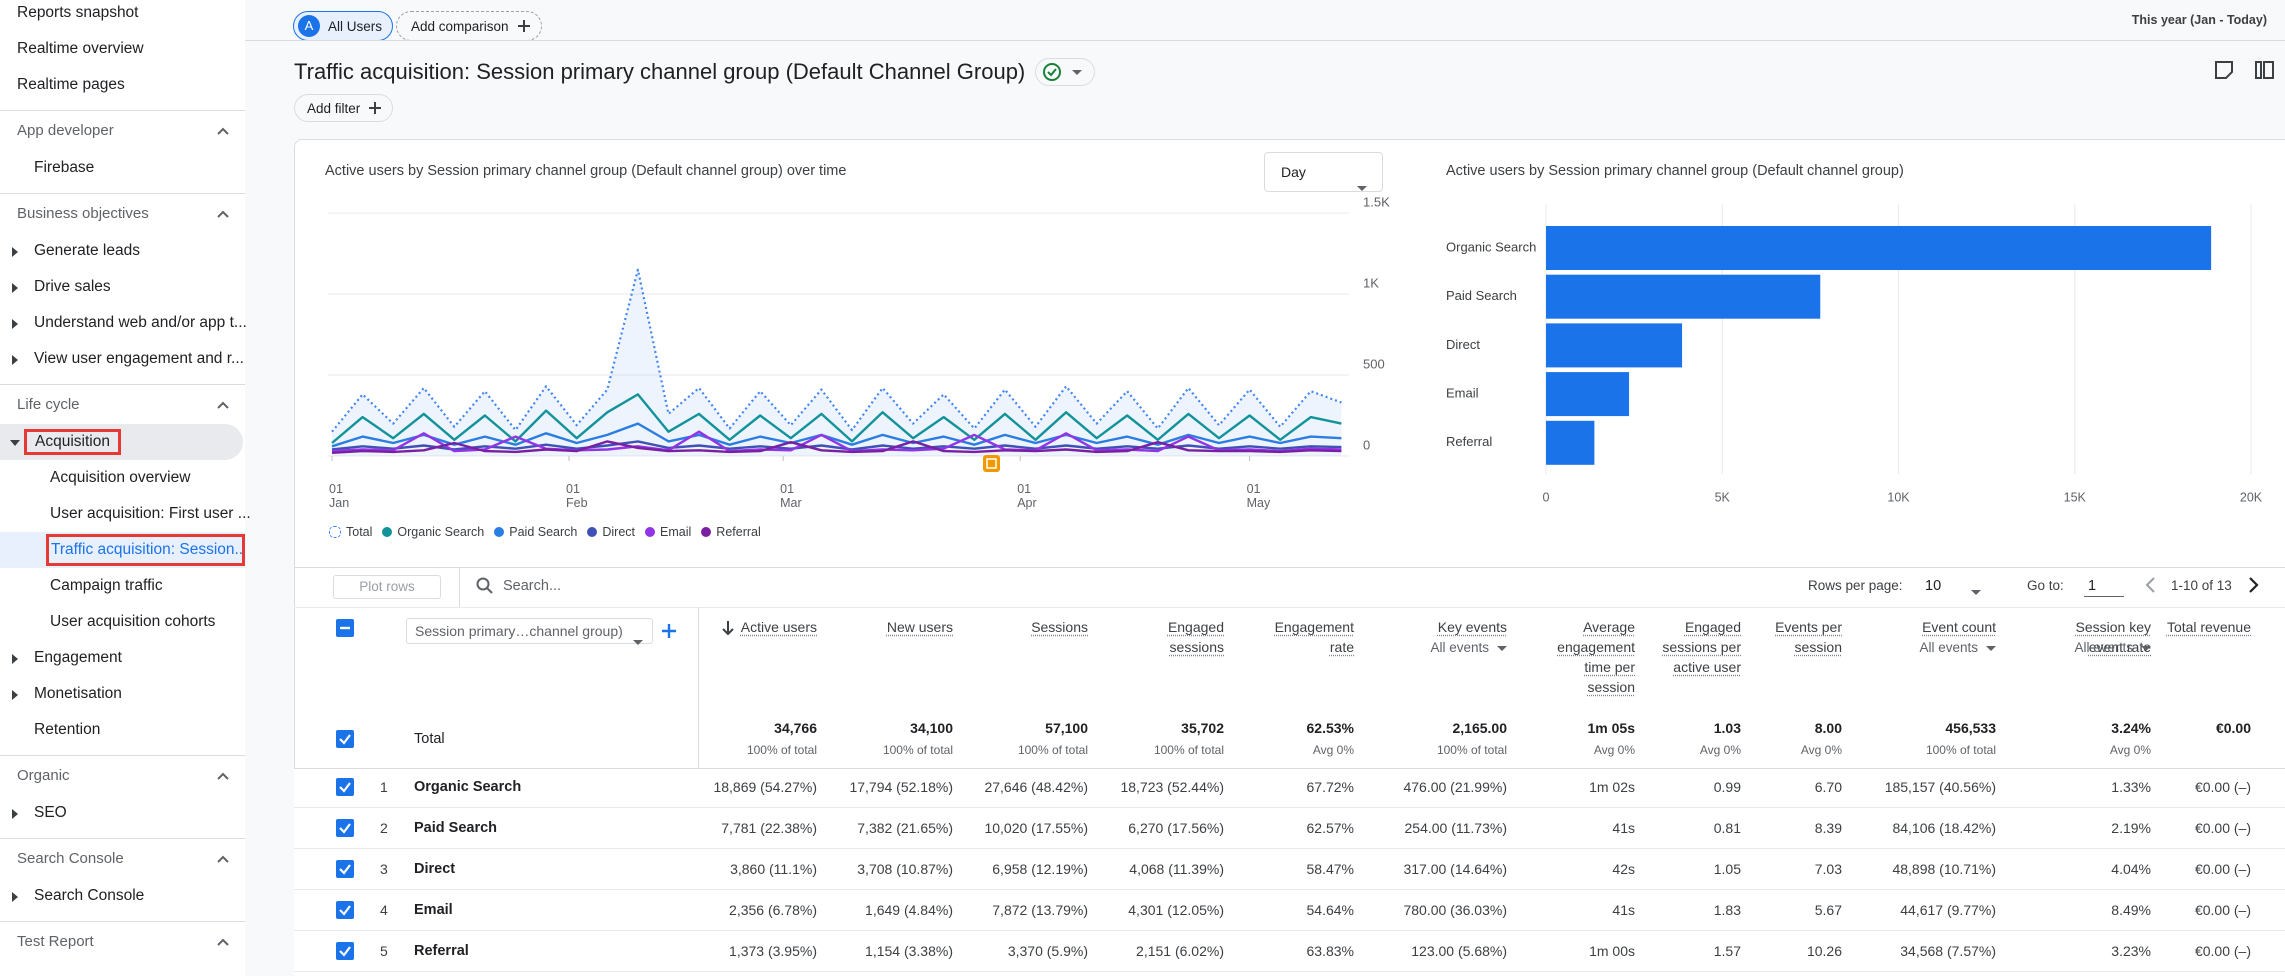 The image size is (2285, 976). I want to click on nav-item: Organic, so click(43, 775).